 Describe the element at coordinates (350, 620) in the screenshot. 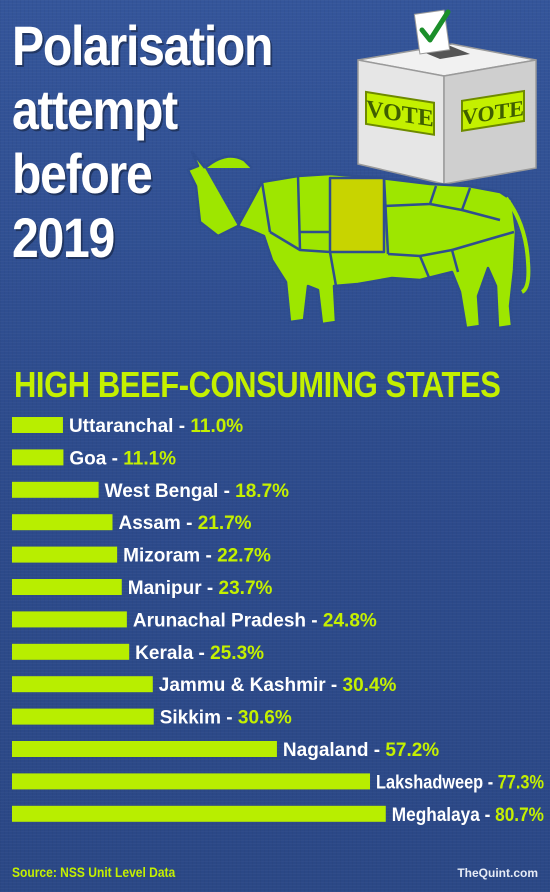

I see `value-label: 24.8%` at that location.